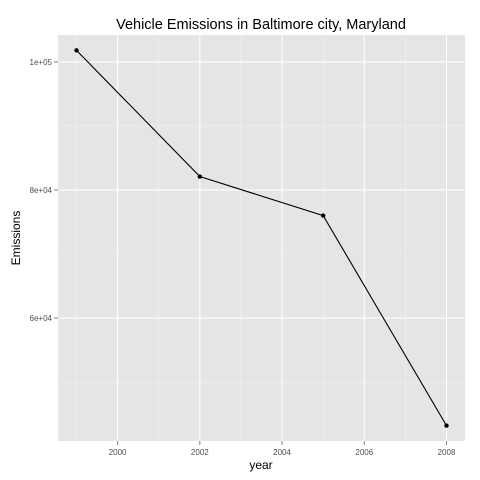 This screenshot has width=480, height=480. Describe the element at coordinates (282, 452) in the screenshot. I see `x-tick-label: 2004` at that location.